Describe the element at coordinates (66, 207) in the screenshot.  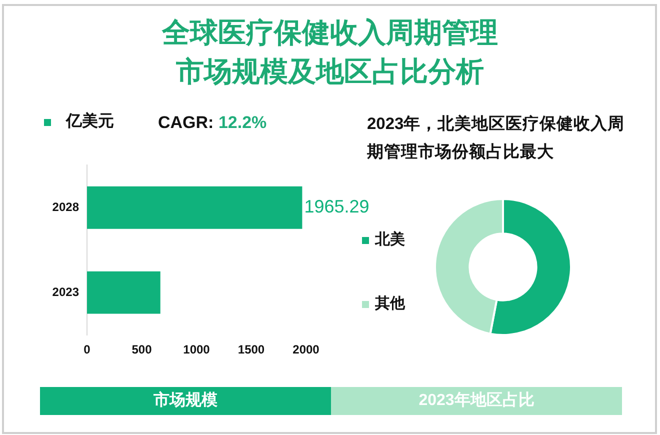
I see `y-tick-label: 2028` at that location.